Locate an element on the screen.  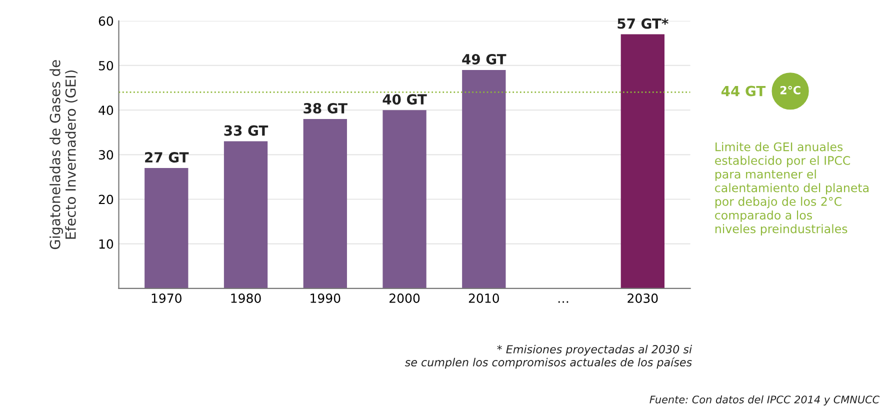
data-label: 33 GT is located at coordinates (246, 130).